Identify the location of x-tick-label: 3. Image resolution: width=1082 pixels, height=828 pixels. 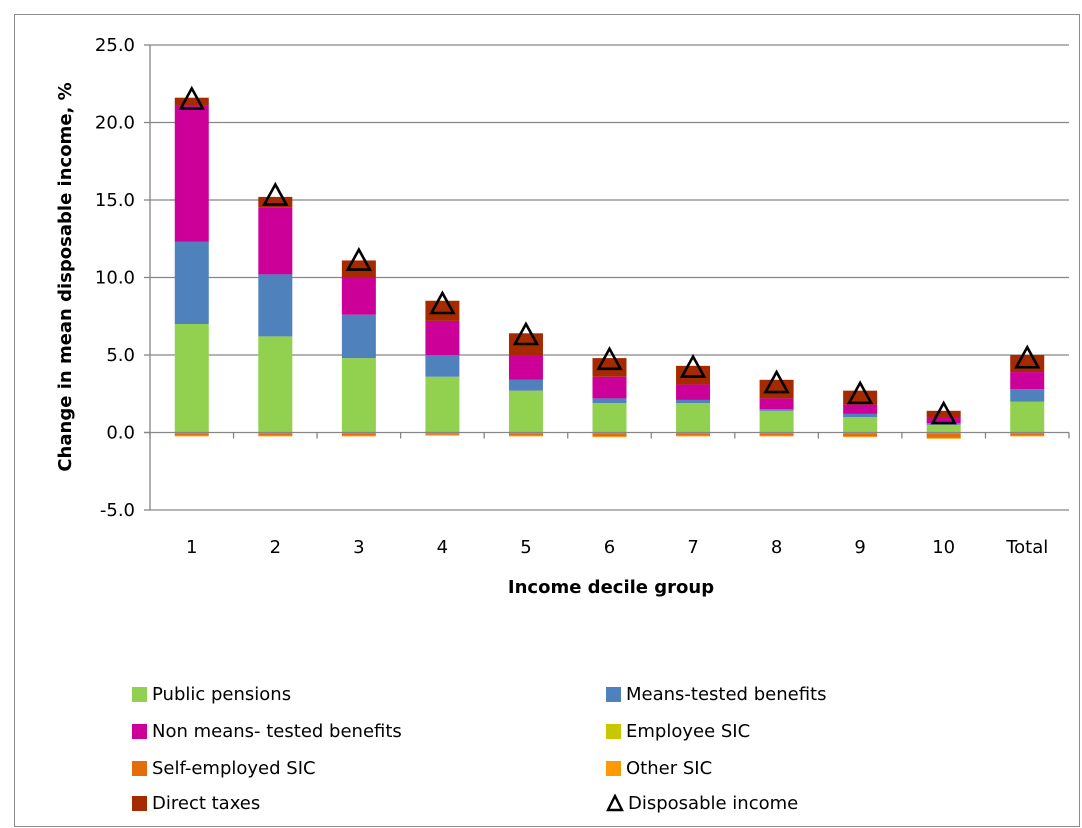
(358, 547).